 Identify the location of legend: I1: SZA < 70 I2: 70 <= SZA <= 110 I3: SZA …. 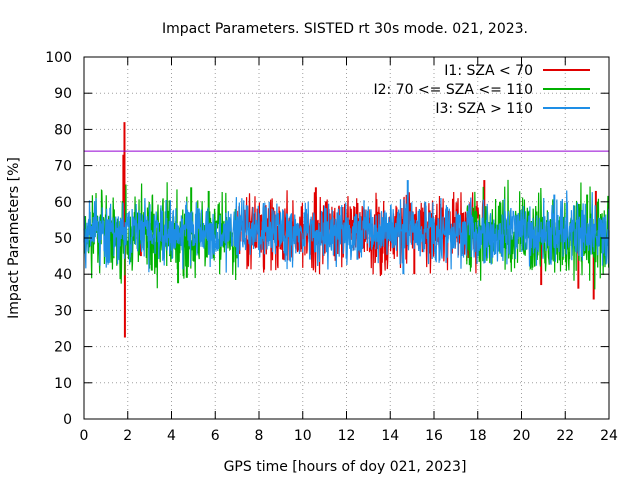
(481, 90).